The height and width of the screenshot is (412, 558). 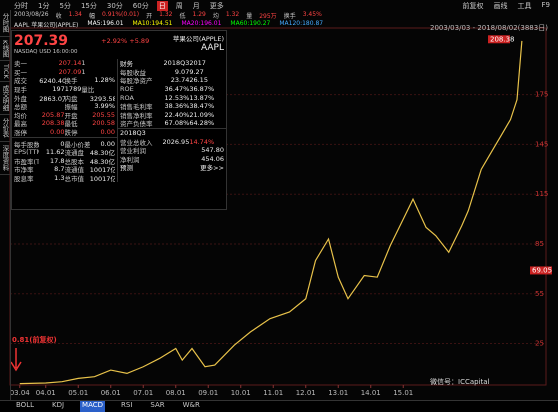 What do you see at coordinates (16, 360) in the screenshot?
I see `annotation-arrow` at bounding box center [16, 360].